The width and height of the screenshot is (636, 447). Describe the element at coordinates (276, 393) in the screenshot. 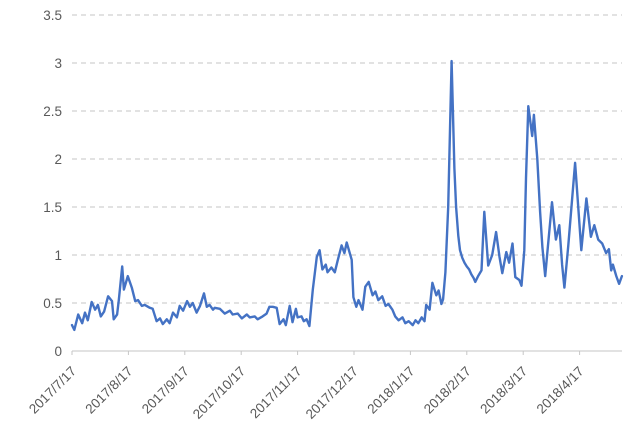

I see `x-axis-tick-label: 2017/11/17` at that location.